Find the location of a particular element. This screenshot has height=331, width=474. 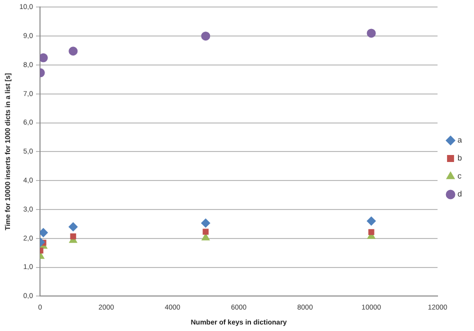

legend-label: a is located at coordinates (460, 140).